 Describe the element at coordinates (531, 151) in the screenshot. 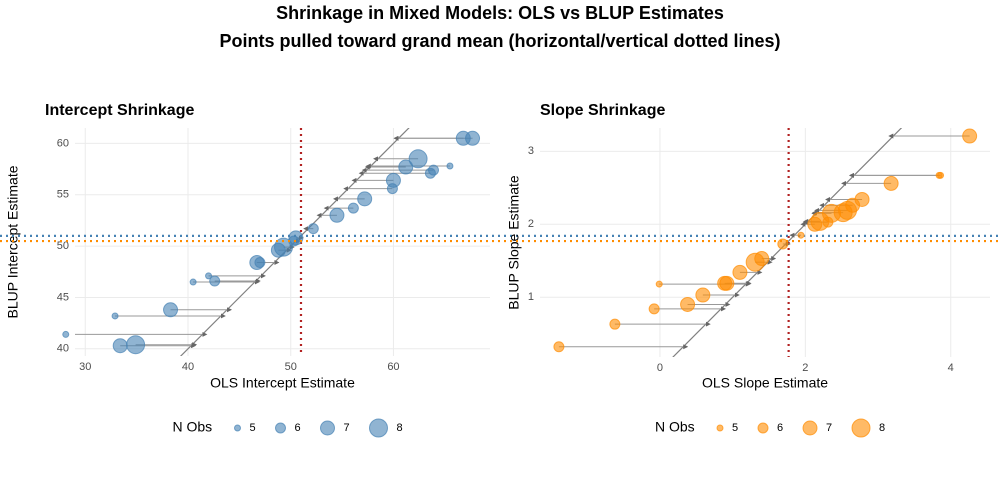

I see `y-tick-label: 3` at that location.